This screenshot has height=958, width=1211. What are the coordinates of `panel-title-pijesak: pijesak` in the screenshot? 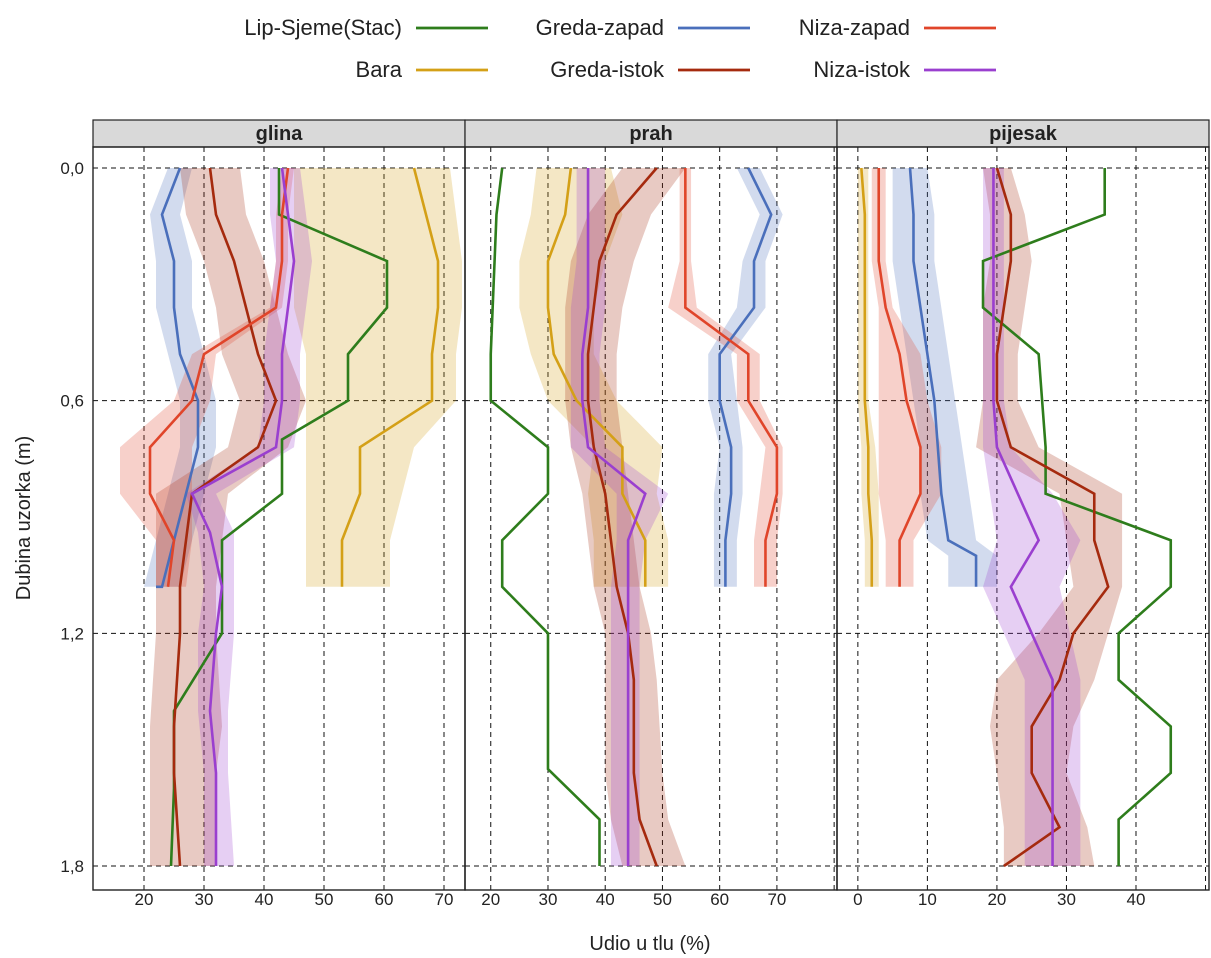 It's located at (1023, 134).